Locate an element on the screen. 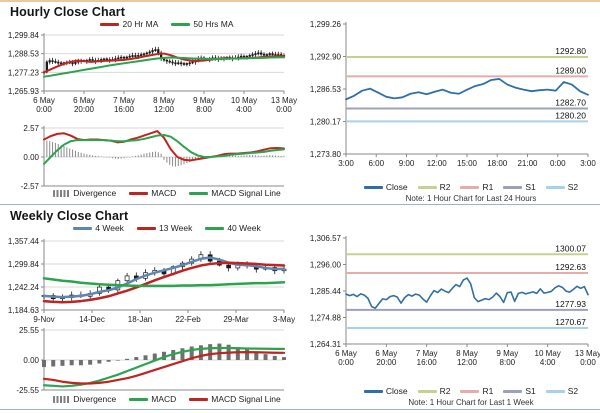 This screenshot has width=600, height=413. svg-text: 1280.20 is located at coordinates (570, 115).